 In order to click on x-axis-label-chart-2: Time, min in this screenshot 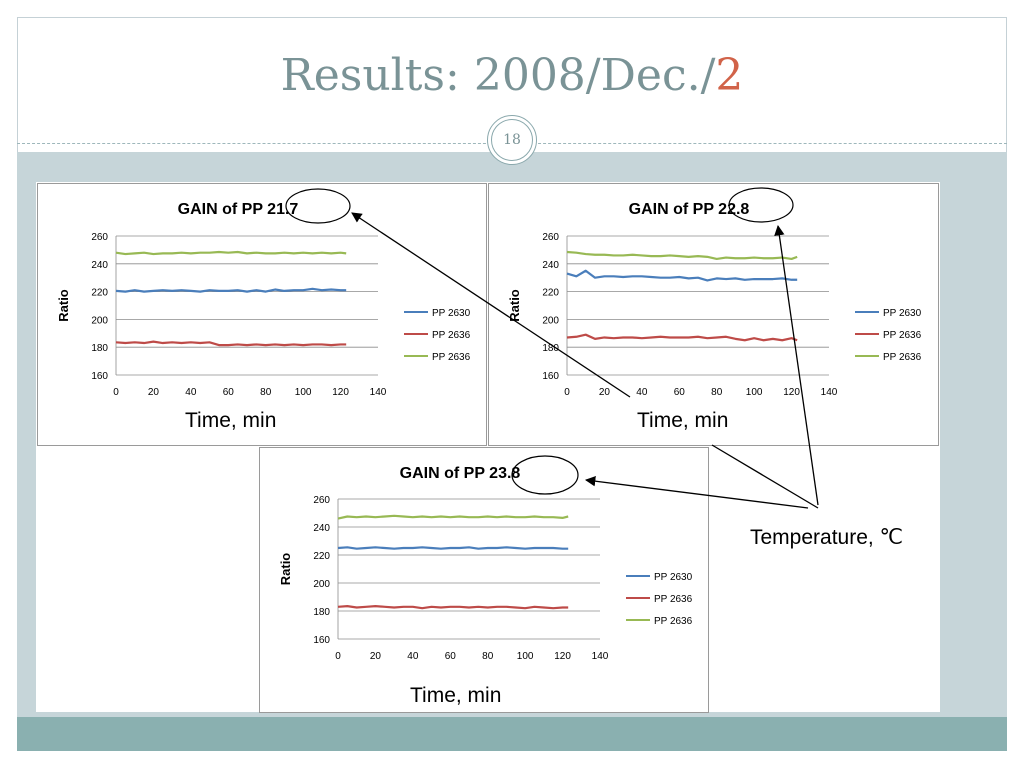, I will do `click(683, 420)`.